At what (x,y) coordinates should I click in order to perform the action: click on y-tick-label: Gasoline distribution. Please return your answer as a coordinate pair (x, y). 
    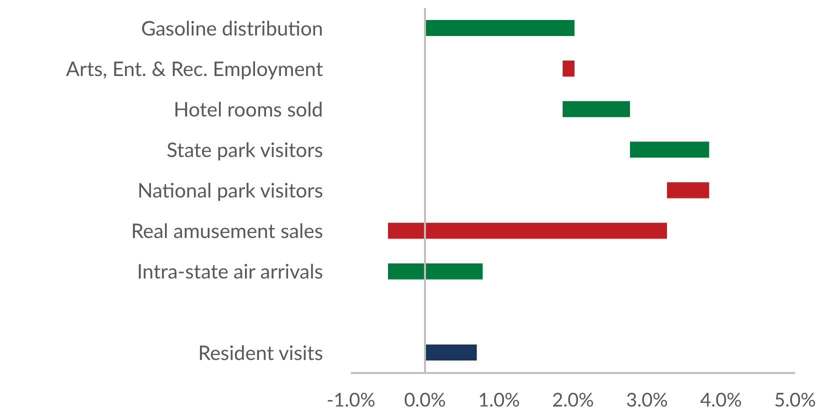
    Looking at the image, I should click on (232, 28).